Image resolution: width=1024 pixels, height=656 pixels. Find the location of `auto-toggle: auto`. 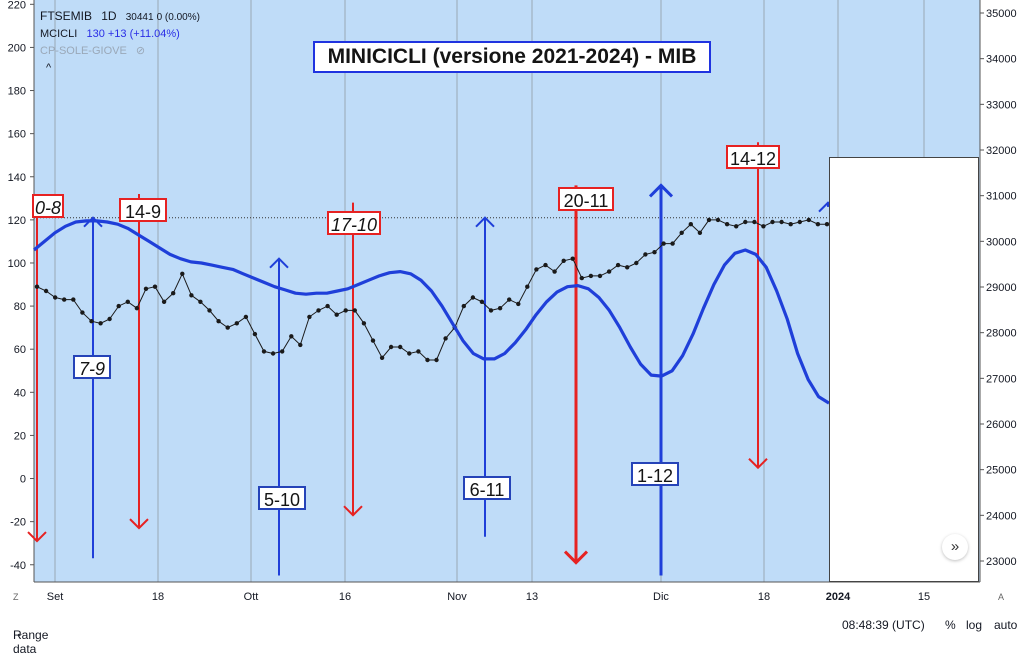

auto-toggle: auto is located at coordinates (1006, 625).